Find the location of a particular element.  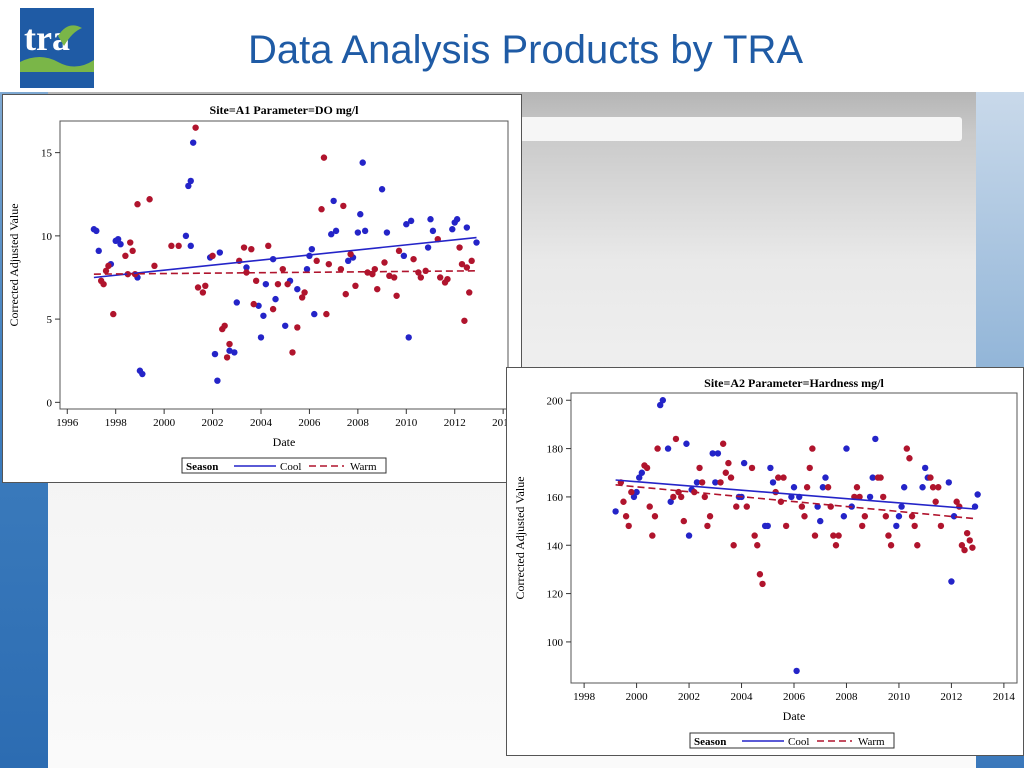

x-tick-label: 2008 is located at coordinates (846, 697).